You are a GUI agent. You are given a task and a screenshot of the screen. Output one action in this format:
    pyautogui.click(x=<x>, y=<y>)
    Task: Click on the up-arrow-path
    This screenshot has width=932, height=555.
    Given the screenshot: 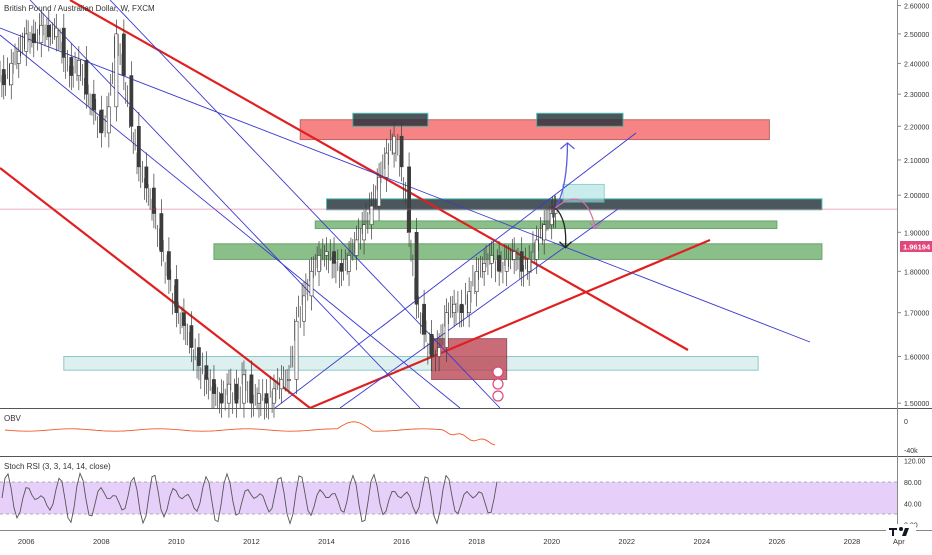 What is the action you would take?
    pyautogui.click(x=561, y=175)
    